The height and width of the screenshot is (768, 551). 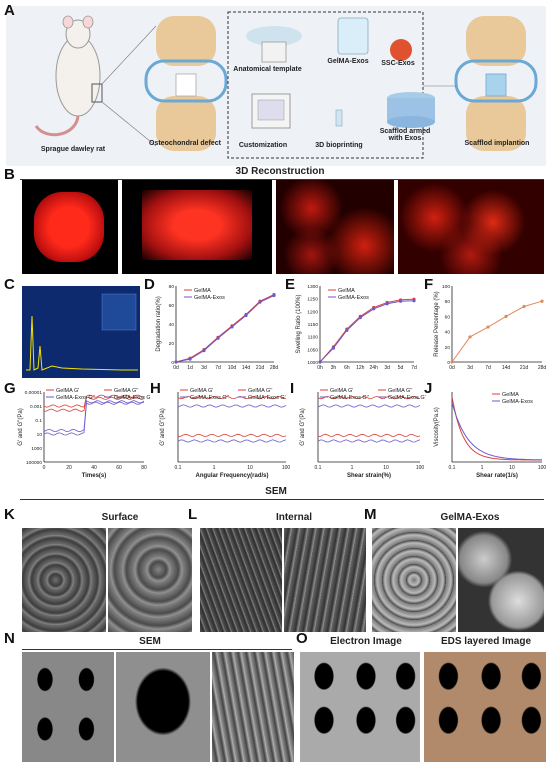 What do you see at coordinates (120, 517) in the screenshot?
I see `surface-title: Surface` at bounding box center [120, 517].